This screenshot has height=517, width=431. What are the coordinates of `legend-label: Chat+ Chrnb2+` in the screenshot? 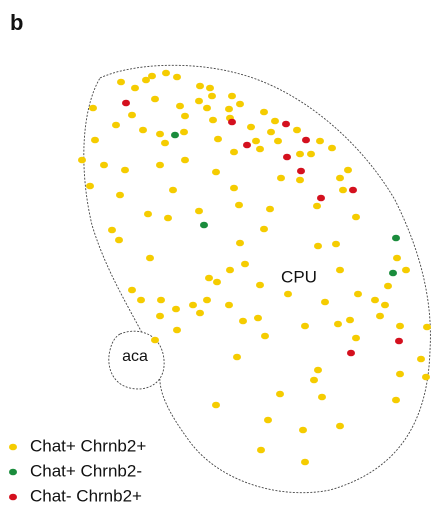 It's located at (88, 445).